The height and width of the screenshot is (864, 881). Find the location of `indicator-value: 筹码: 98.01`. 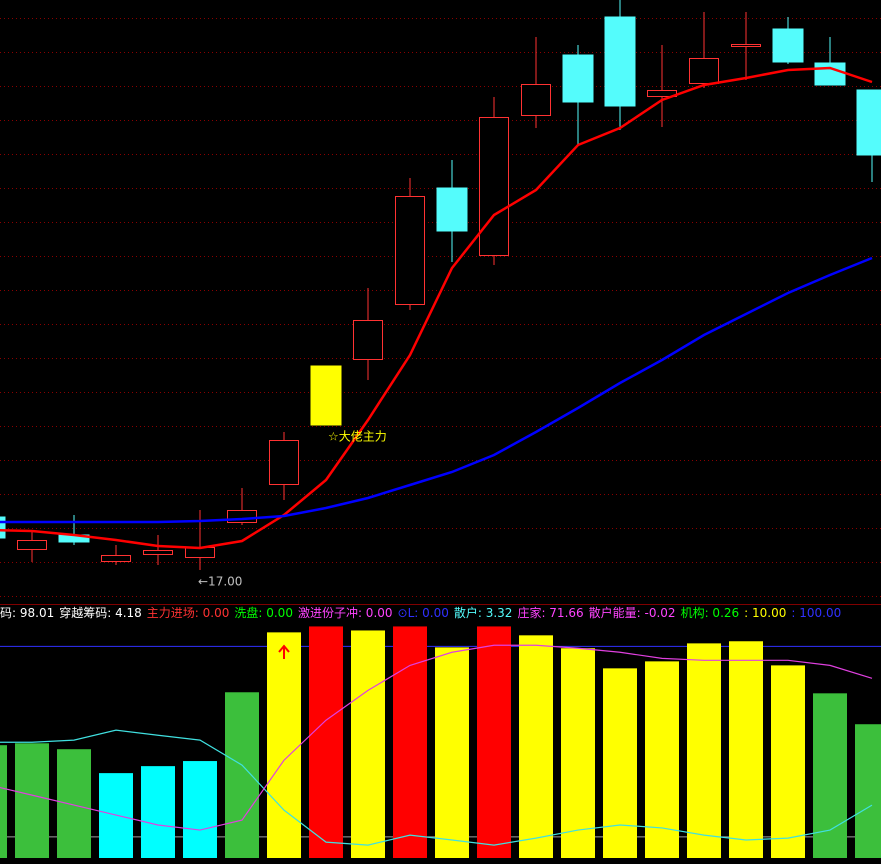

indicator-value: 筹码: 98.01 is located at coordinates (27, 613).